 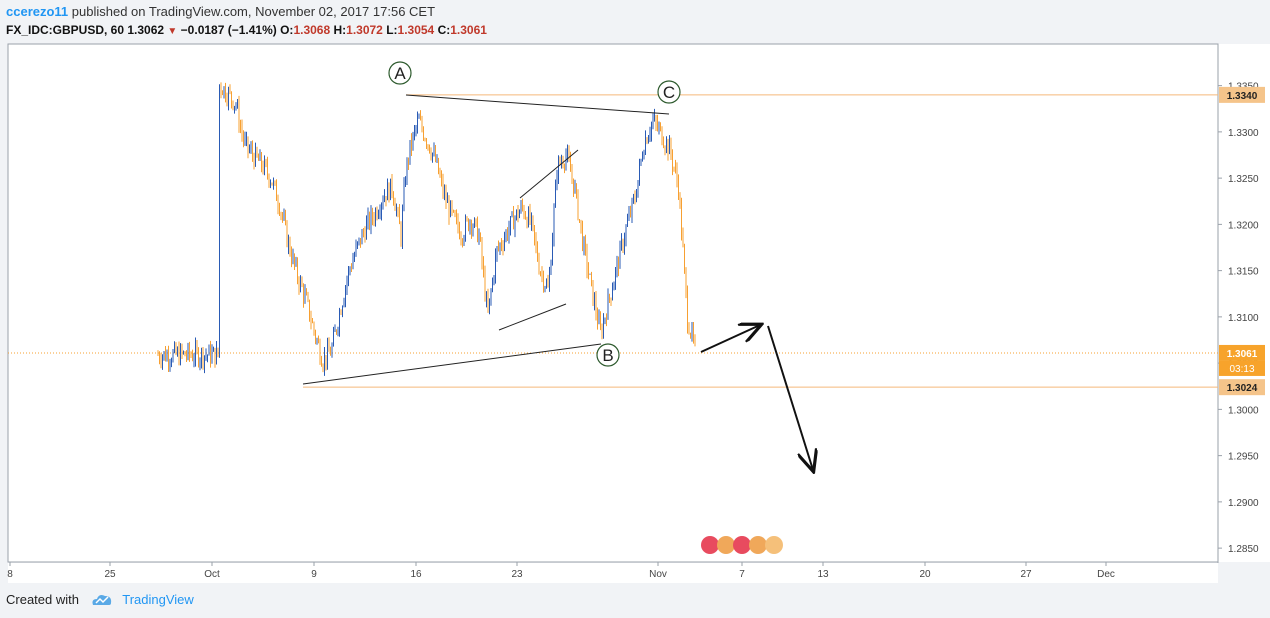 What do you see at coordinates (1243, 410) in the screenshot?
I see `y-tick-label: 1.3000` at bounding box center [1243, 410].